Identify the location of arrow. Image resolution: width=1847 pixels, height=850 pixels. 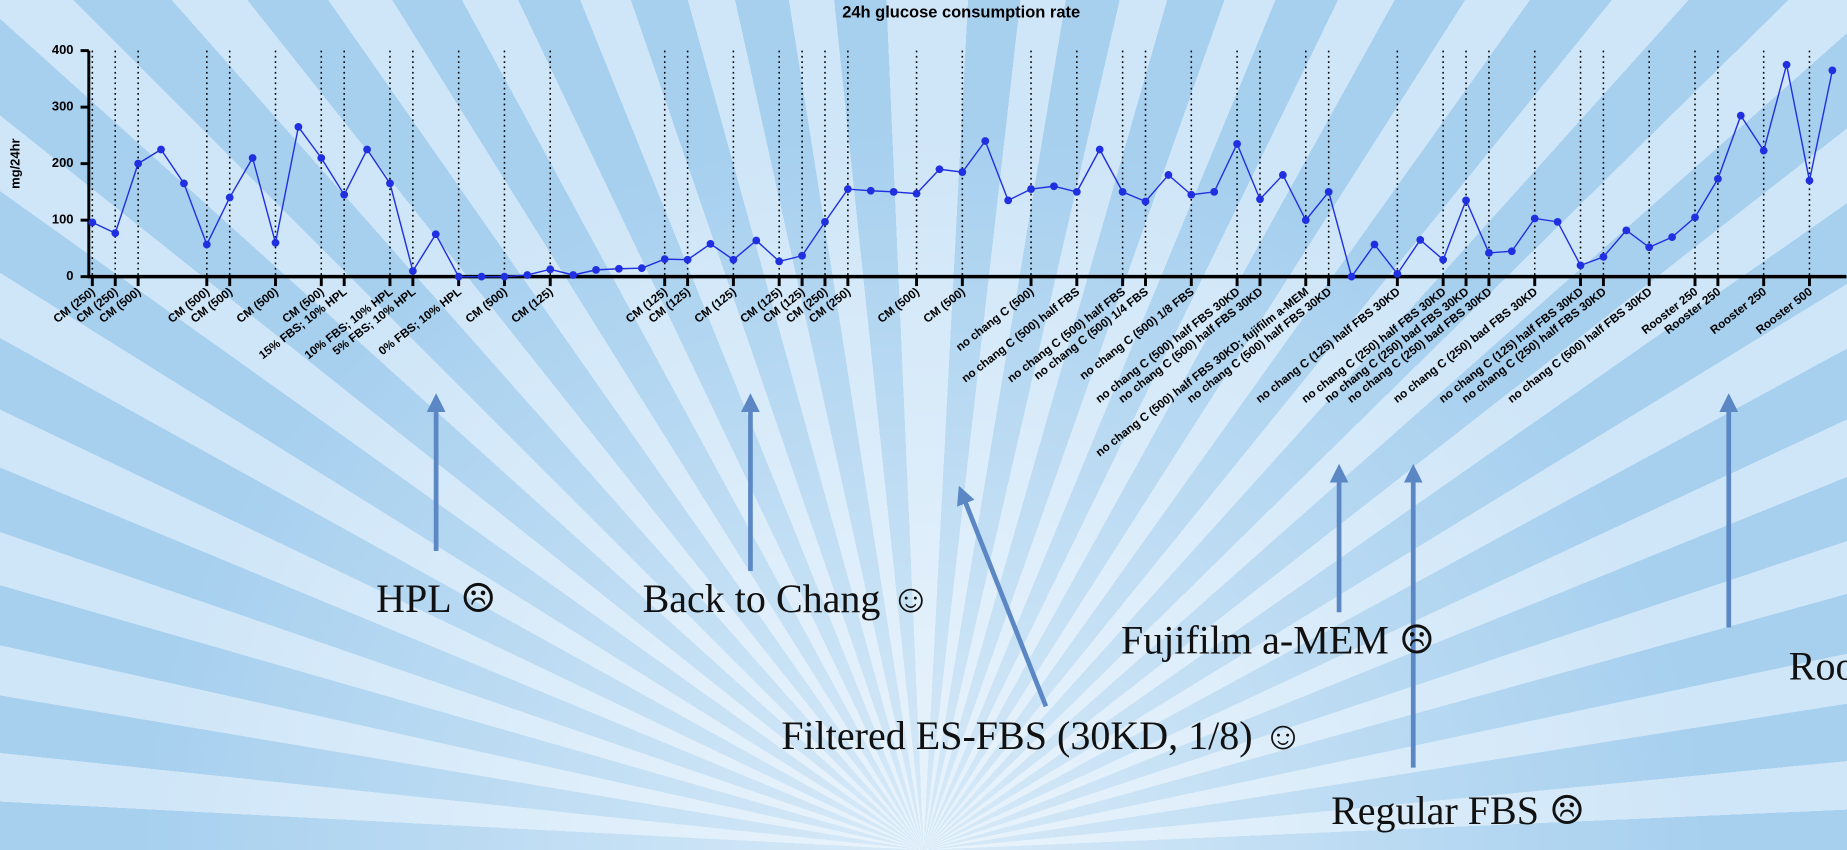
(1003, 596).